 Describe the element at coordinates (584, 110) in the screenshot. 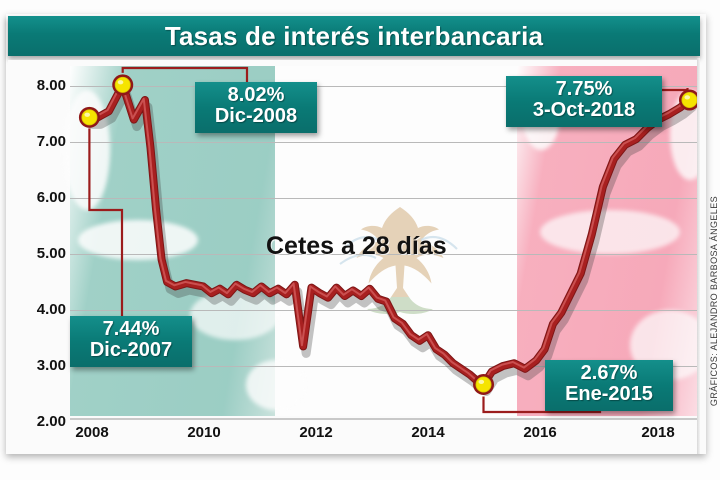

I see `callout-date: 3-Oct-2018` at that location.